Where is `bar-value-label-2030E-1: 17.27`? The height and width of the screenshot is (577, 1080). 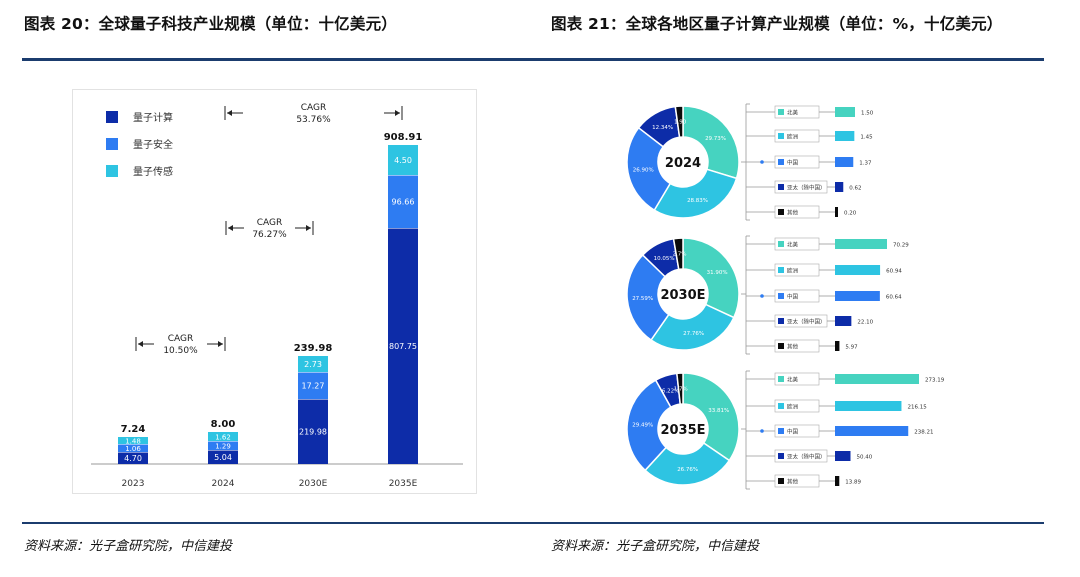 bar-value-label-2030E-1: 17.27 is located at coordinates (313, 386).